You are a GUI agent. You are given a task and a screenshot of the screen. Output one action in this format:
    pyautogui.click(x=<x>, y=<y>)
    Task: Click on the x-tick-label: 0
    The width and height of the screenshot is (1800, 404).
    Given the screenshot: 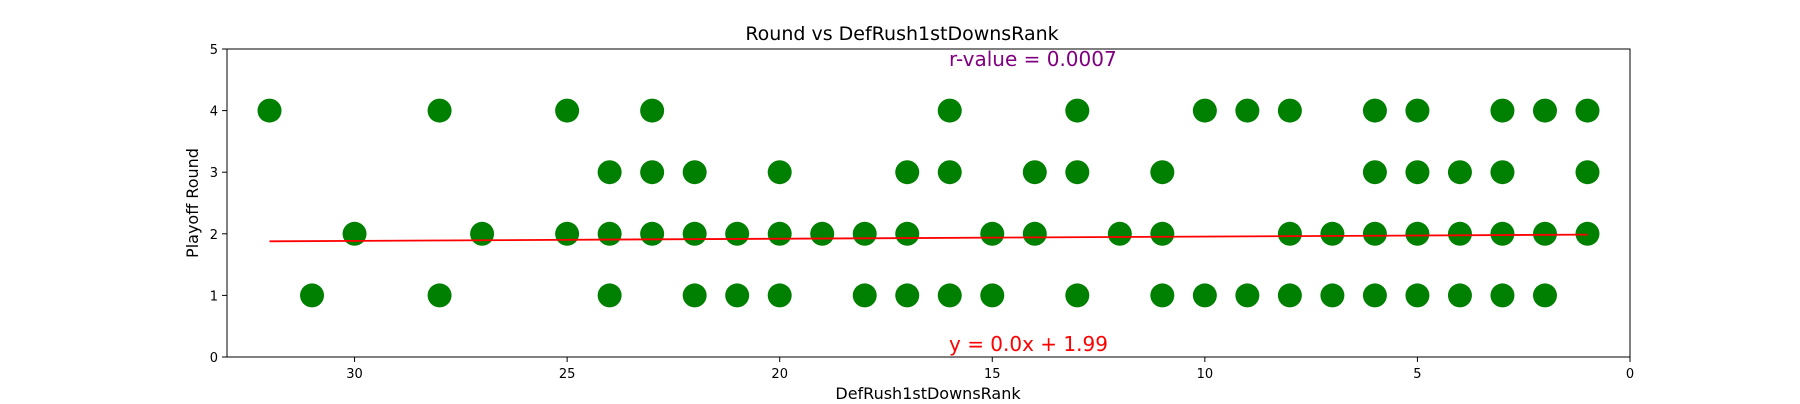 What is the action you would take?
    pyautogui.click(x=1630, y=374)
    